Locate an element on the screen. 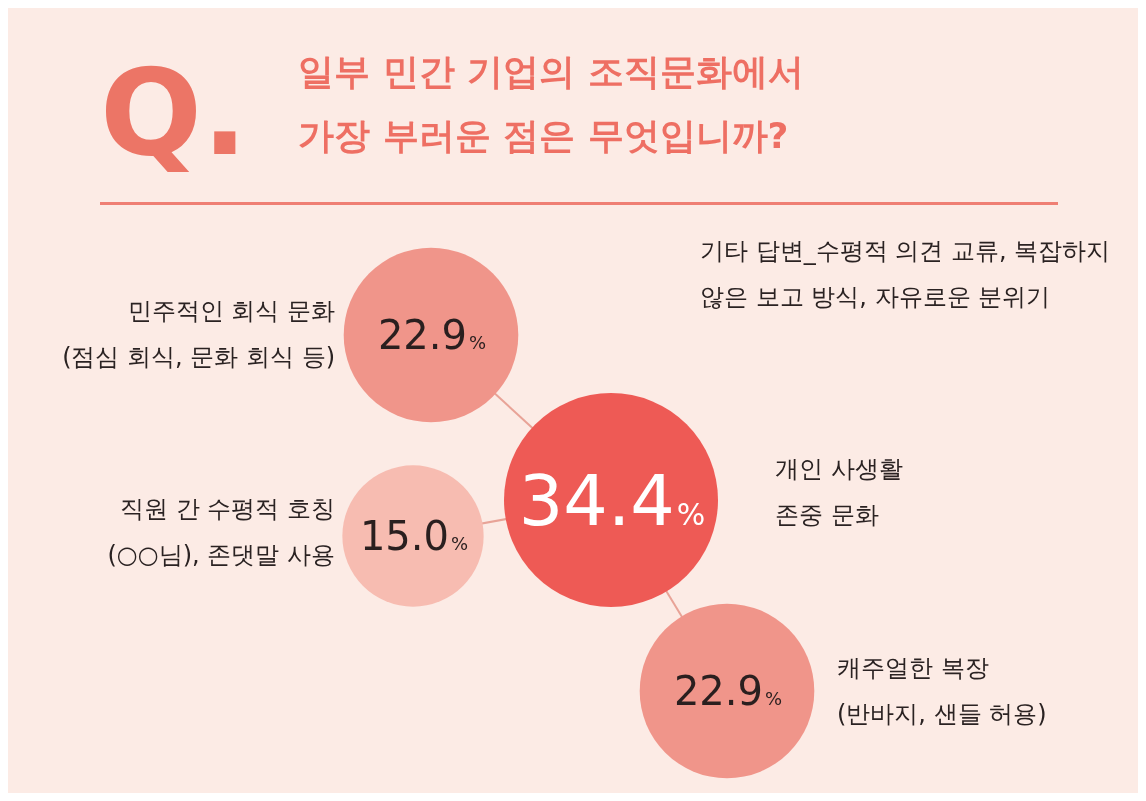 The height and width of the screenshot is (801, 1146). category-label: 개인 사생활 존중 문화 is located at coordinates (839, 492).